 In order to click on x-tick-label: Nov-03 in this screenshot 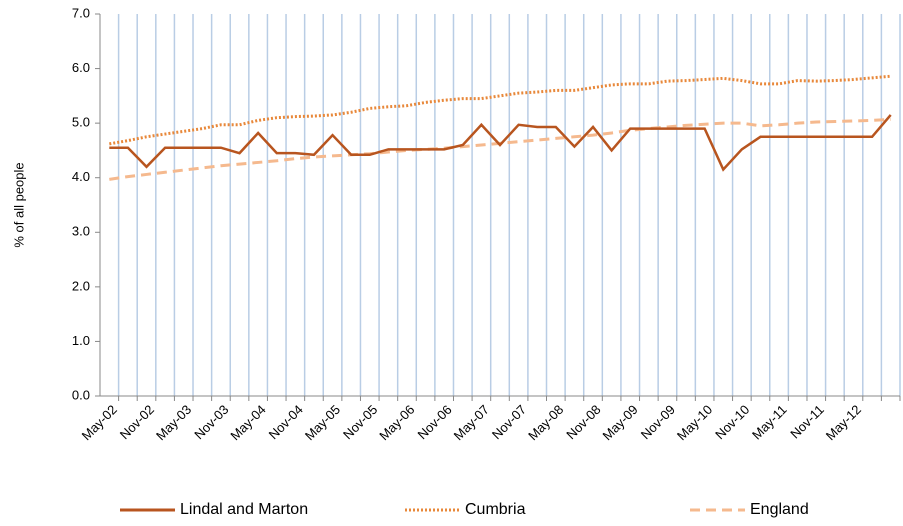, I will do `click(211, 422)`.